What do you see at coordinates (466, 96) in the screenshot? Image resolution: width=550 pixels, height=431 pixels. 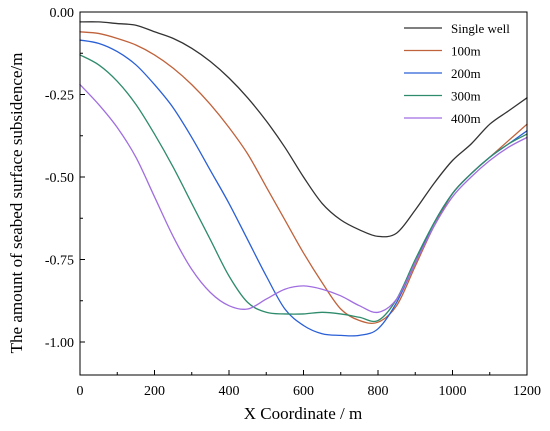 I see `legend-label-300m: 300m` at bounding box center [466, 96].